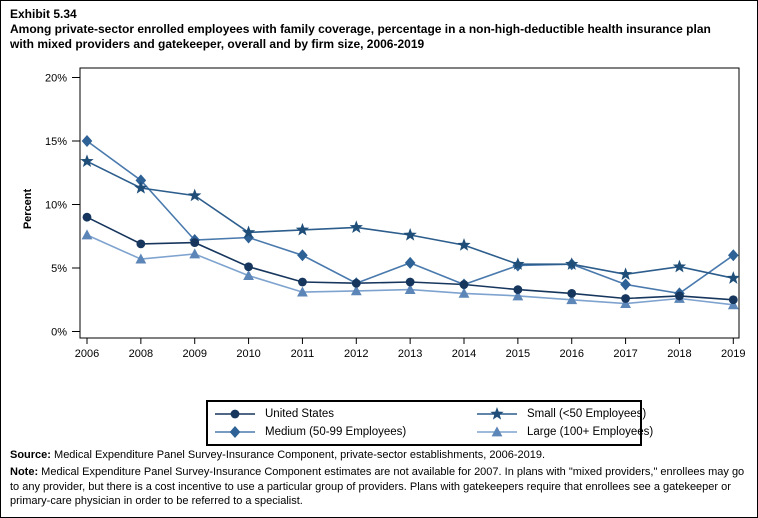 The width and height of the screenshot is (758, 518). What do you see at coordinates (518, 354) in the screenshot?
I see `x-axis-tick-label: 2015` at bounding box center [518, 354].